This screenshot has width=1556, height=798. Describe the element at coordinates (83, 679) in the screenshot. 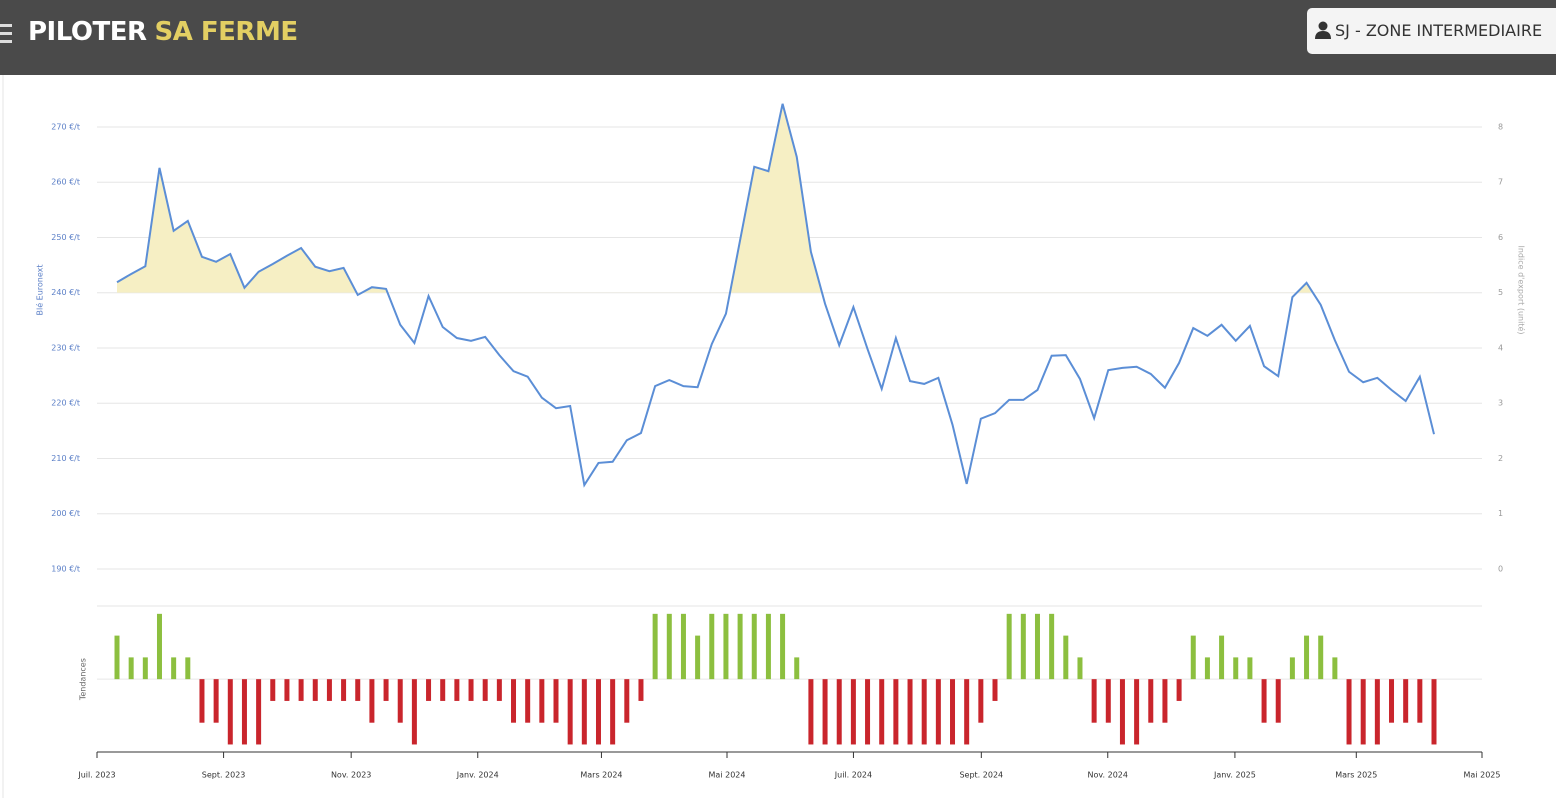

I see `y-axis-title: Tendances` at that location.